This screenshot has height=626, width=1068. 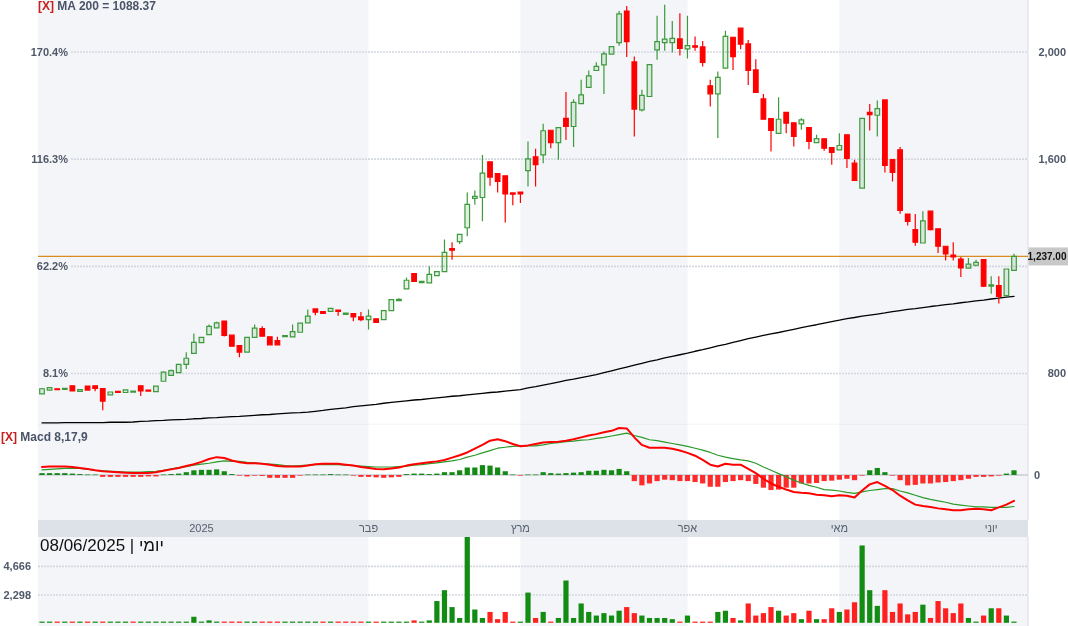 What do you see at coordinates (687, 528) in the screenshot?
I see `x-tick-label: אפר` at bounding box center [687, 528].